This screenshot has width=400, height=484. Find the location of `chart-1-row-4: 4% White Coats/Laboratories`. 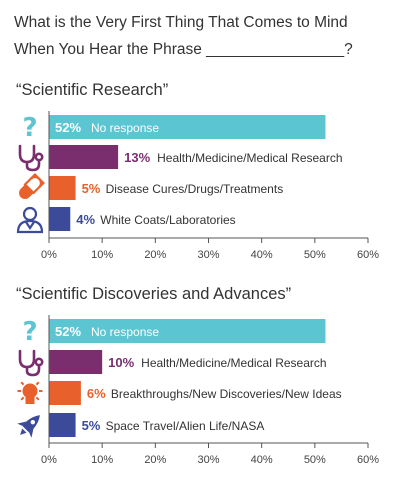

chart-1-row-4: 4% White Coats/Laboratories is located at coordinates (126, 220).